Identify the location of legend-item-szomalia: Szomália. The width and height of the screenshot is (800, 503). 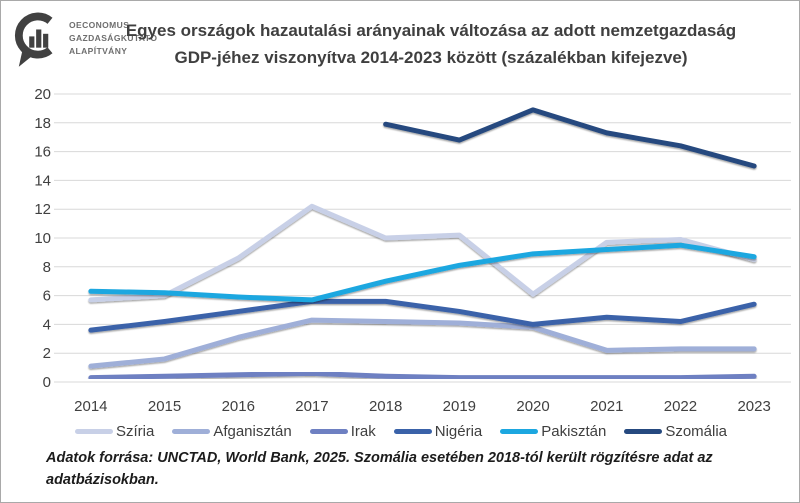
(675, 431).